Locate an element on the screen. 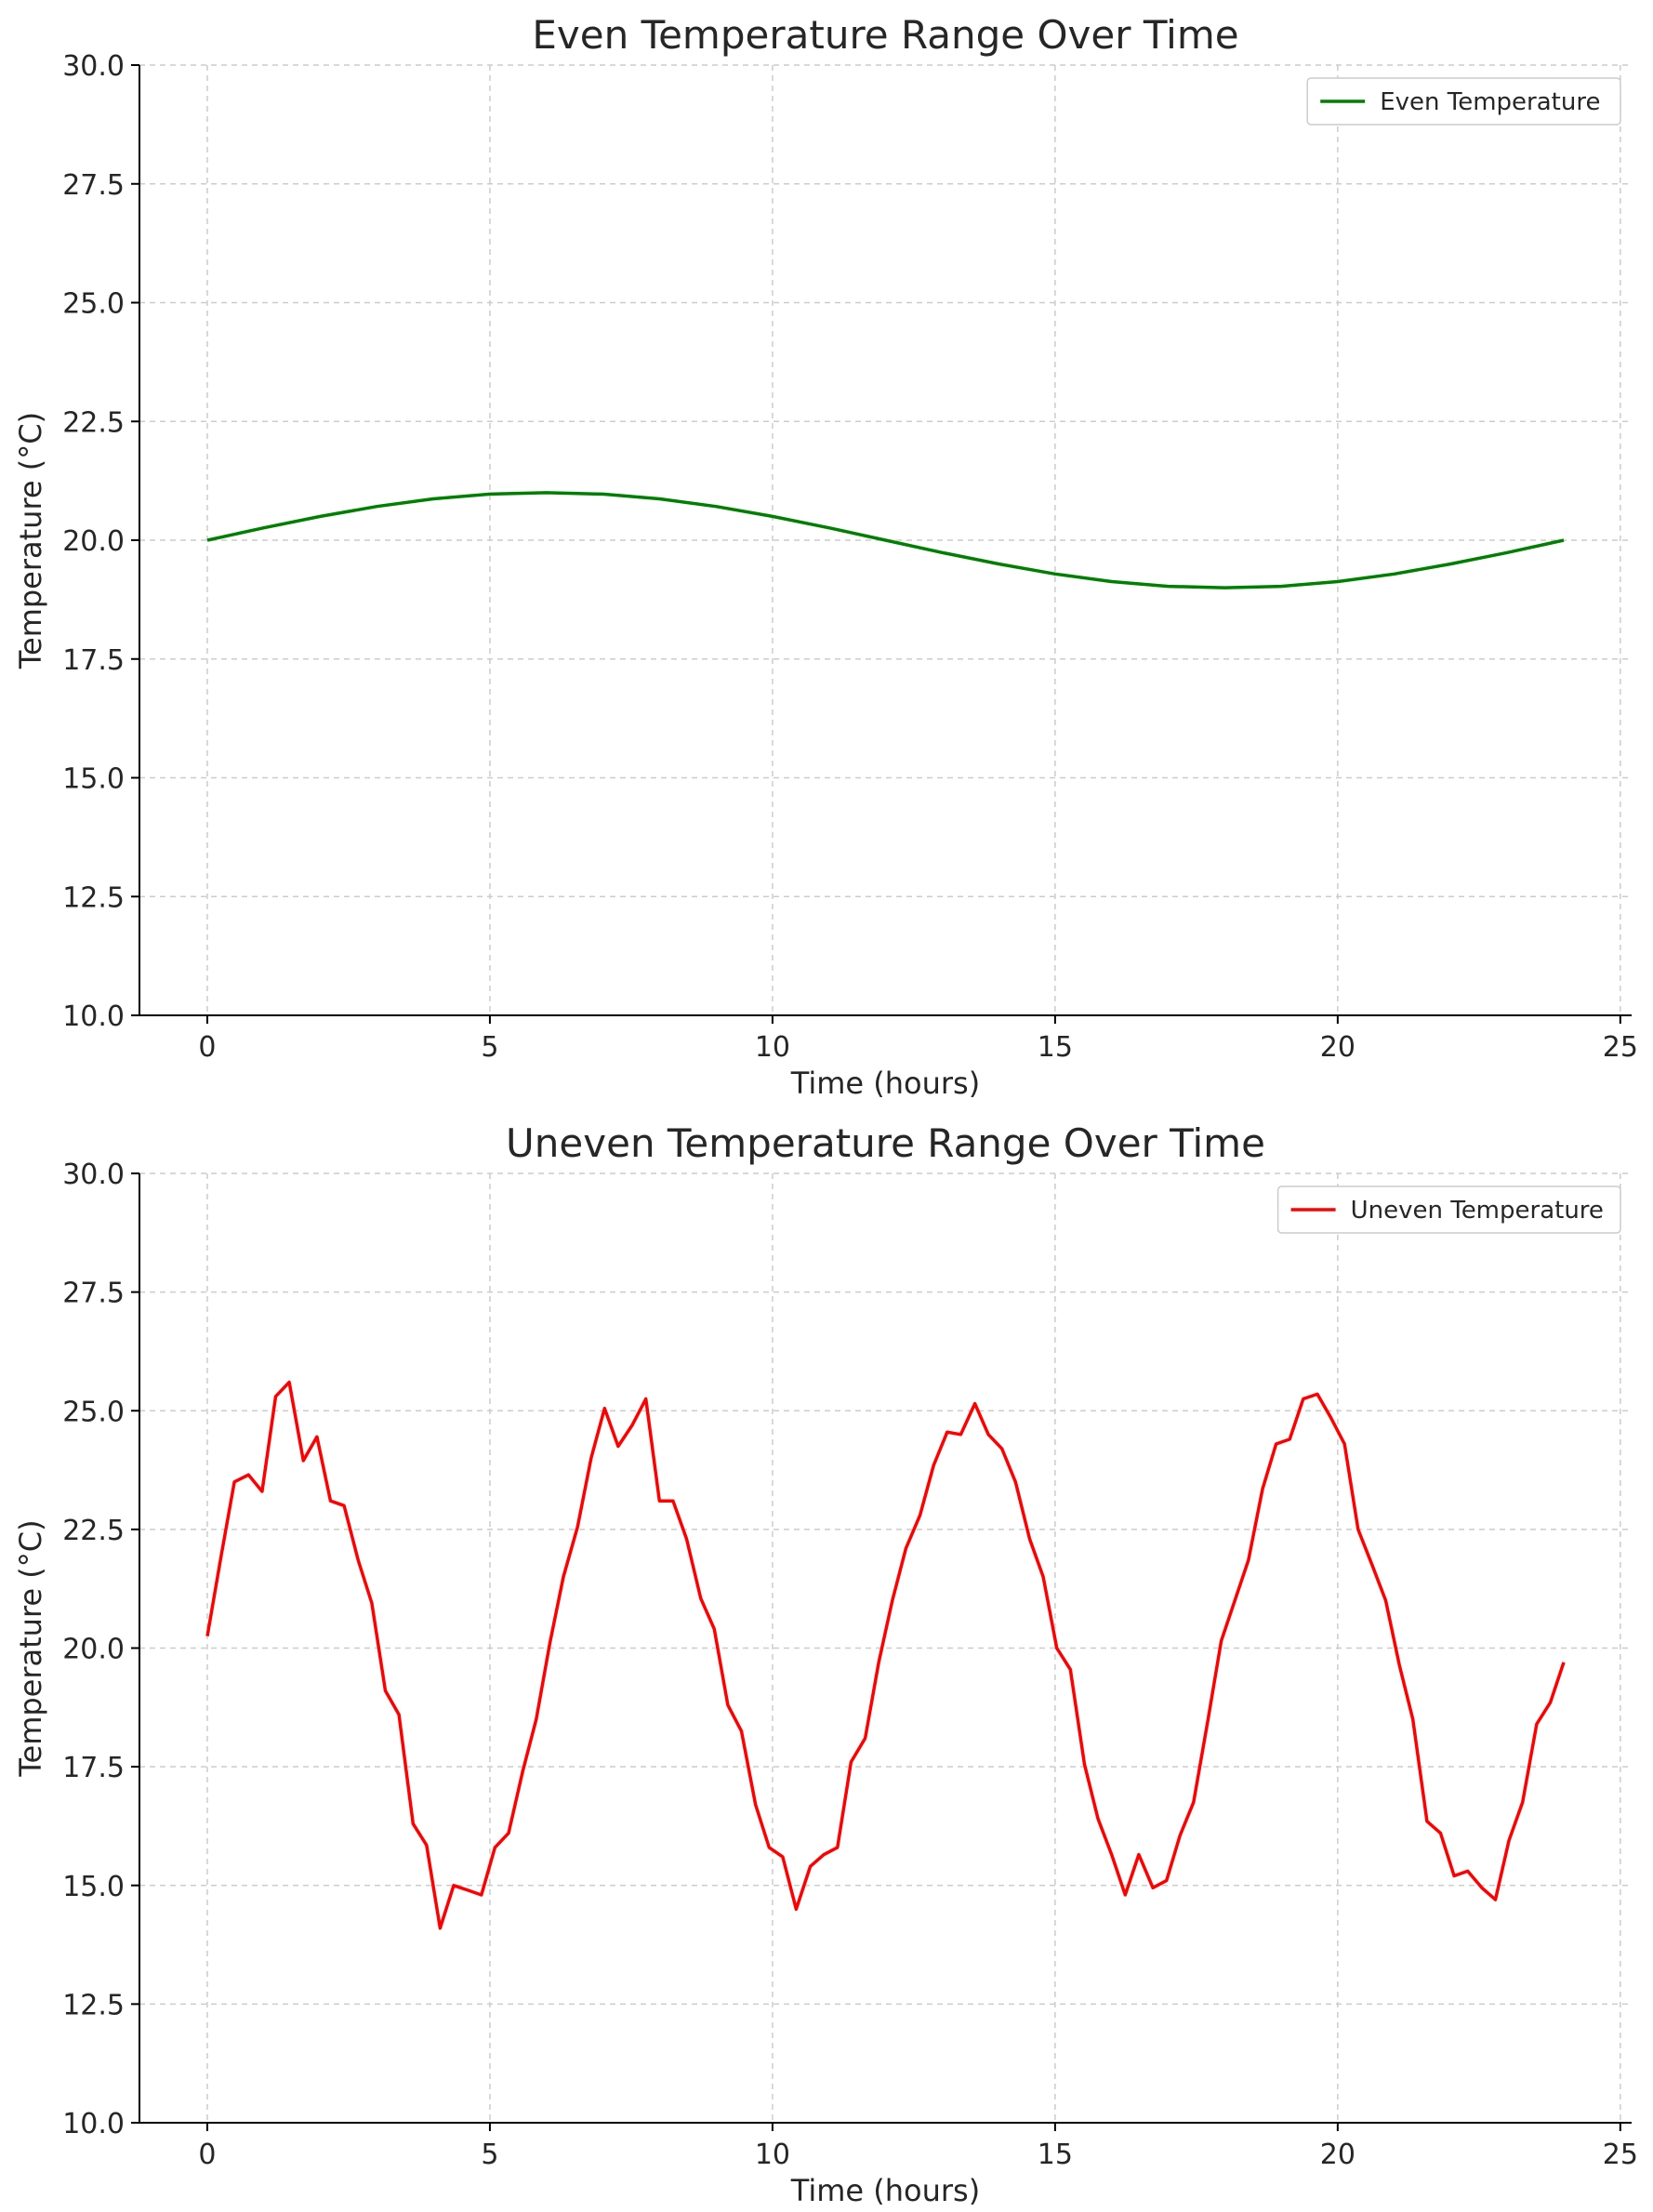 This screenshot has height=2212, width=1653. series-line is located at coordinates (885, 540).